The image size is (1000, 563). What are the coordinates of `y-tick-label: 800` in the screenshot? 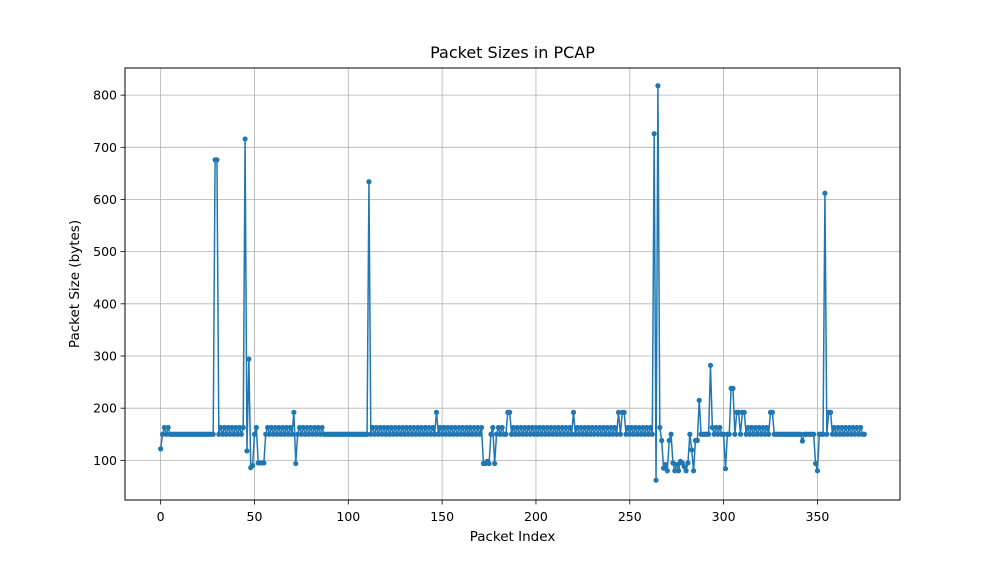 It's located at (105, 95).